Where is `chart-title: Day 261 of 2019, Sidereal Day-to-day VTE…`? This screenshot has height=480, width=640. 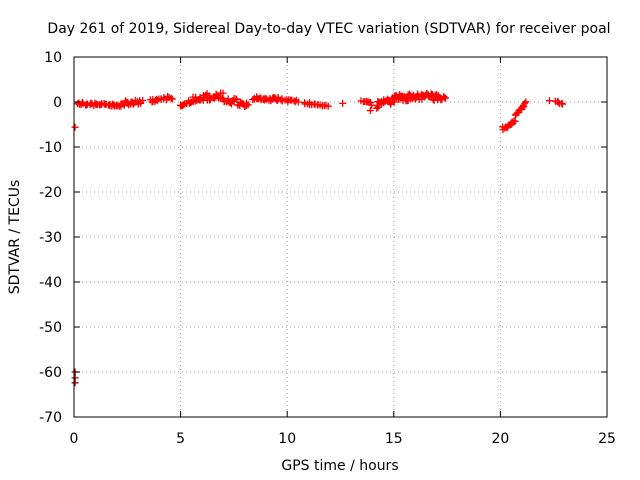
chart-title: Day 261 of 2019, Sidereal Day-to-day VTE… is located at coordinates (328, 29).